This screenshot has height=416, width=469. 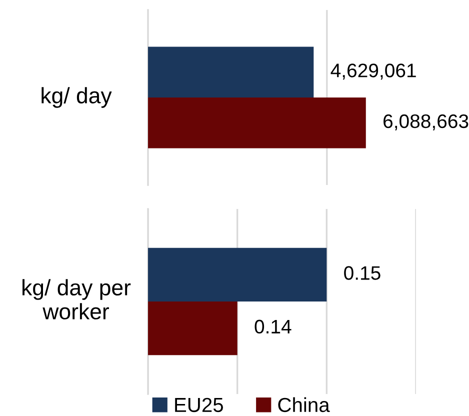 What do you see at coordinates (199, 405) in the screenshot?
I see `legend-label: EU25` at bounding box center [199, 405].